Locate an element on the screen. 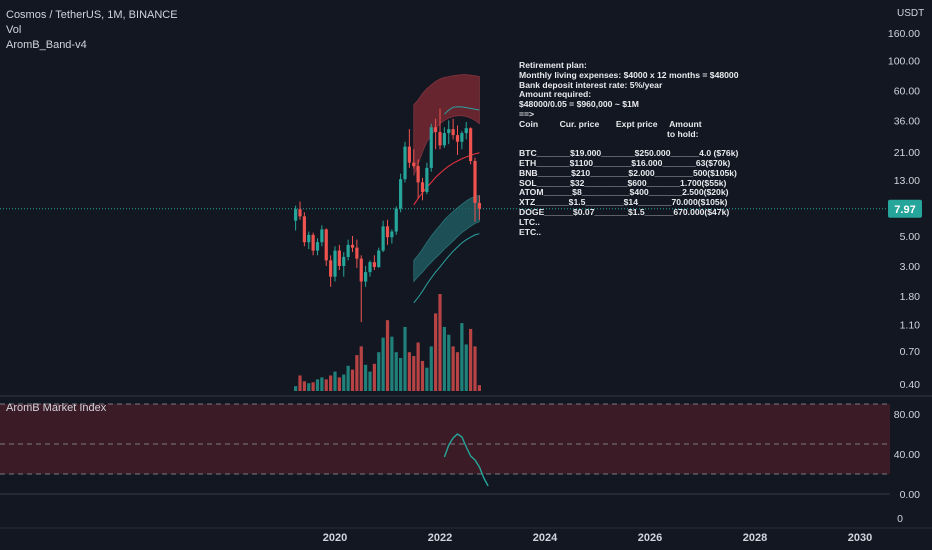  band-upper-line is located at coordinates (462, 110).